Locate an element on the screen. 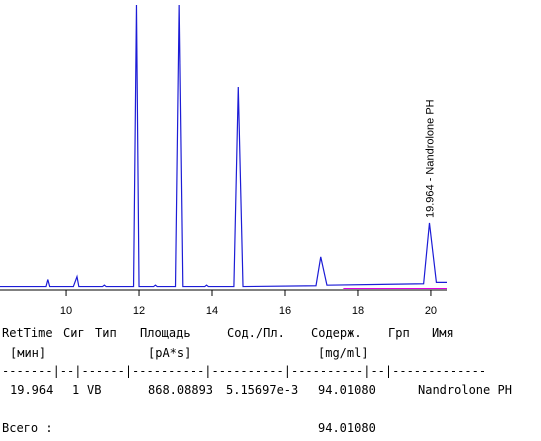  column-header: Тип is located at coordinates (106, 333).